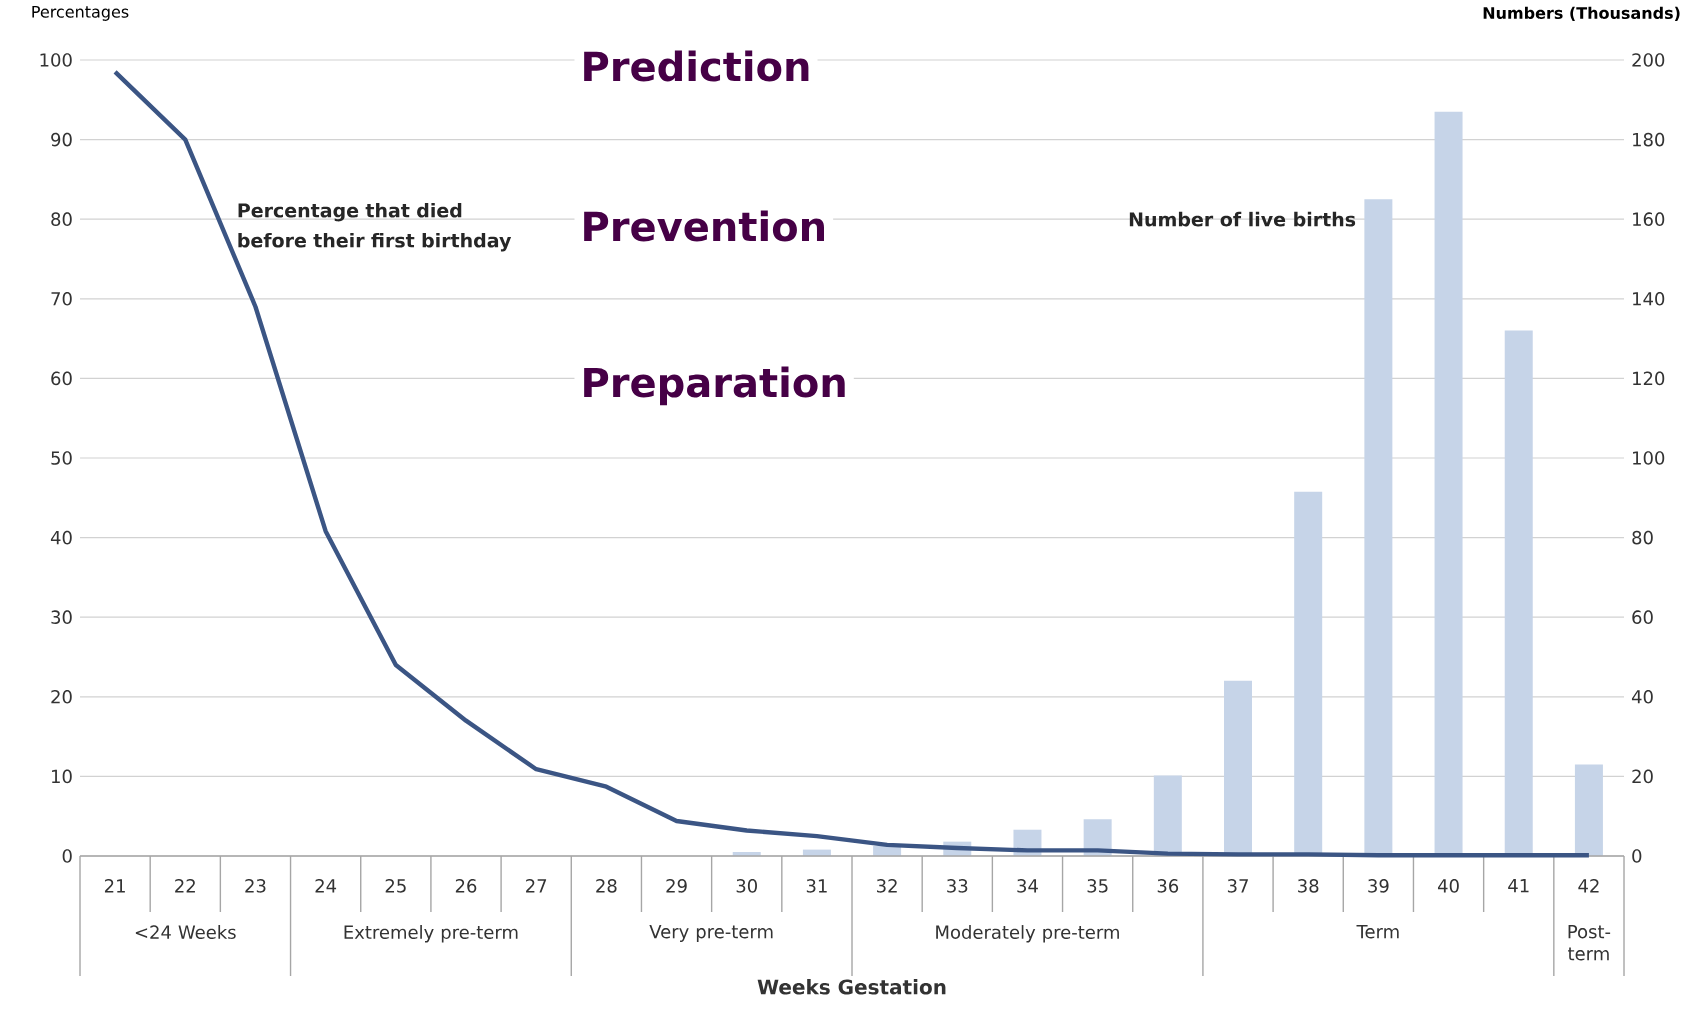 The width and height of the screenshot is (1698, 1020). Describe the element at coordinates (61, 458) in the screenshot. I see `y-tick-label: 50` at that location.